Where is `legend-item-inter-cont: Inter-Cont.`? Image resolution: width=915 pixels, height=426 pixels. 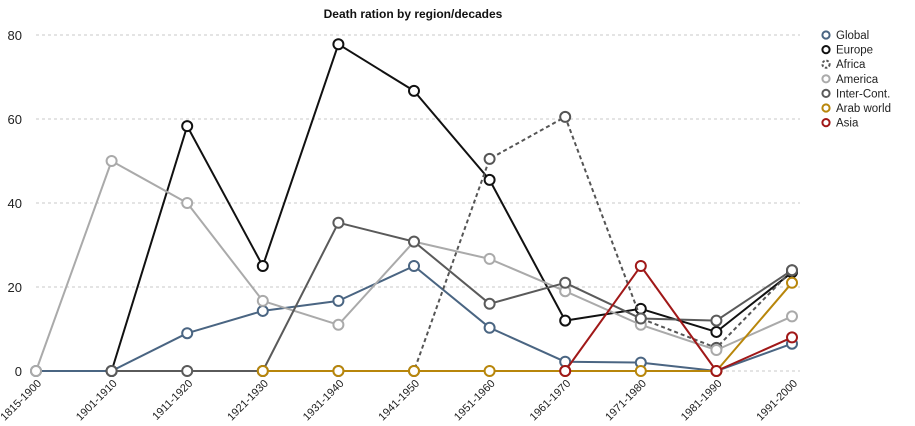 legend-item-inter-cont: Inter-Cont. is located at coordinates (855, 94).